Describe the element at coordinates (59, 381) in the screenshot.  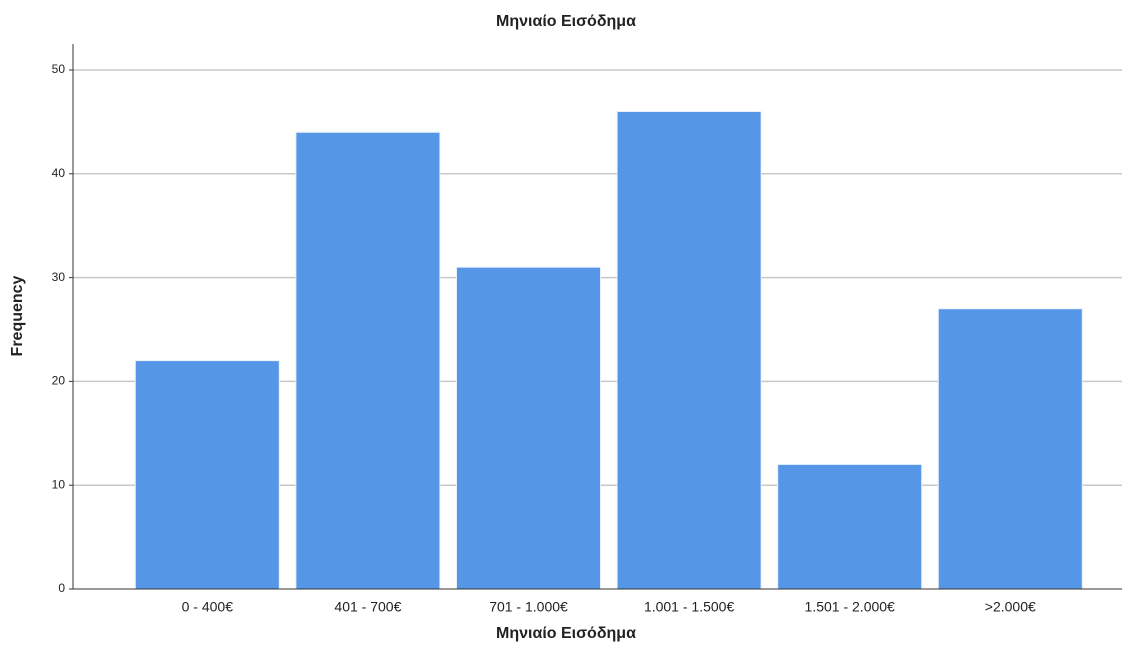
I see `y-tick-label: 20` at that location.